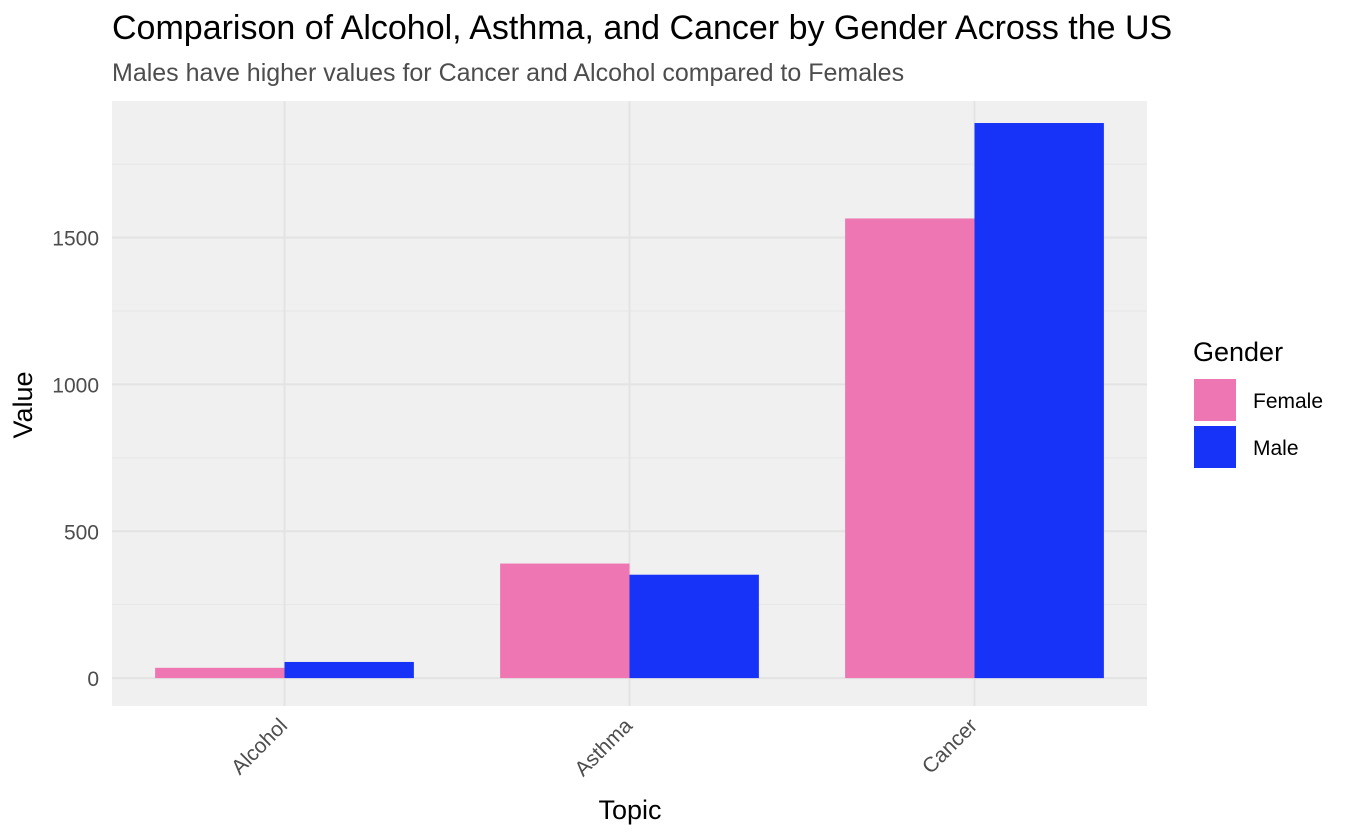  What do you see at coordinates (93, 679) in the screenshot?
I see `y-tick-label: 0` at bounding box center [93, 679].